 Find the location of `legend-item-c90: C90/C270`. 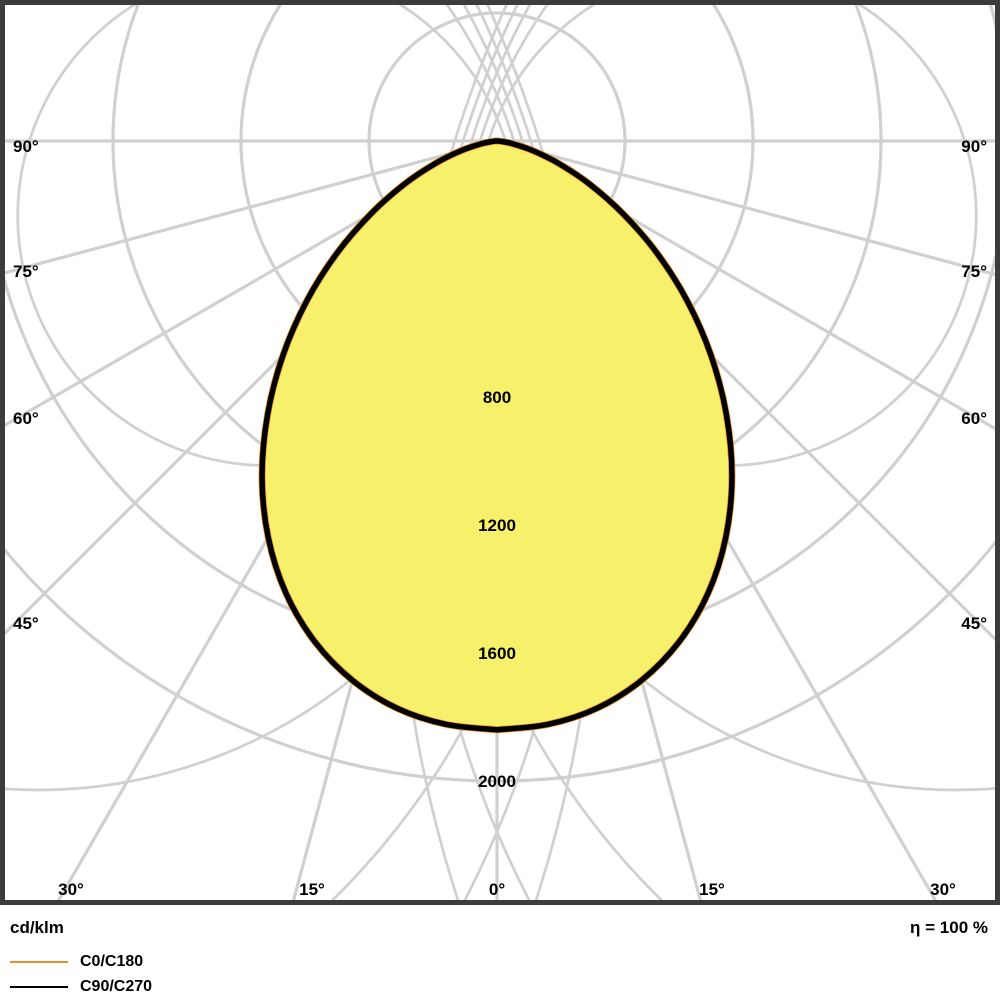

legend-item-c90: C90/C270 is located at coordinates (81, 986).